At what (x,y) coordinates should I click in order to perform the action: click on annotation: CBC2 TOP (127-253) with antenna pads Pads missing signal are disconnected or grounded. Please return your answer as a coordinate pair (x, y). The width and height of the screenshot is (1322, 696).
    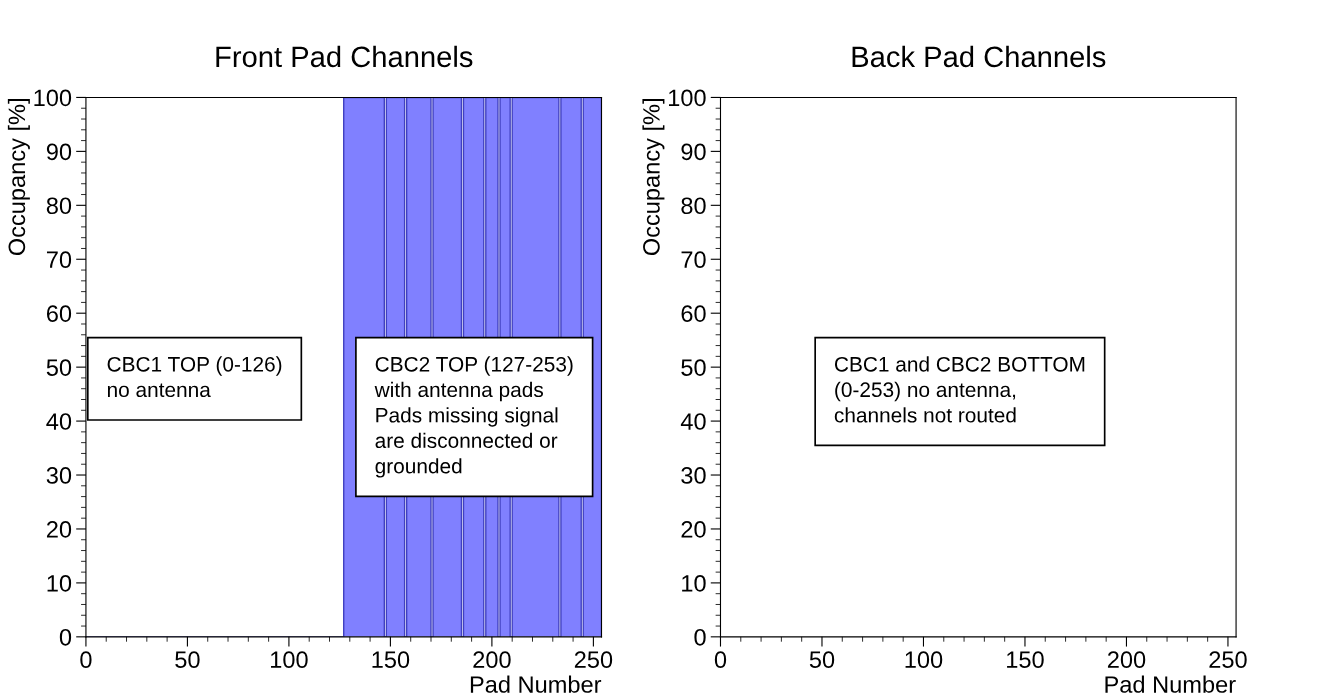
    Looking at the image, I should click on (473, 417).